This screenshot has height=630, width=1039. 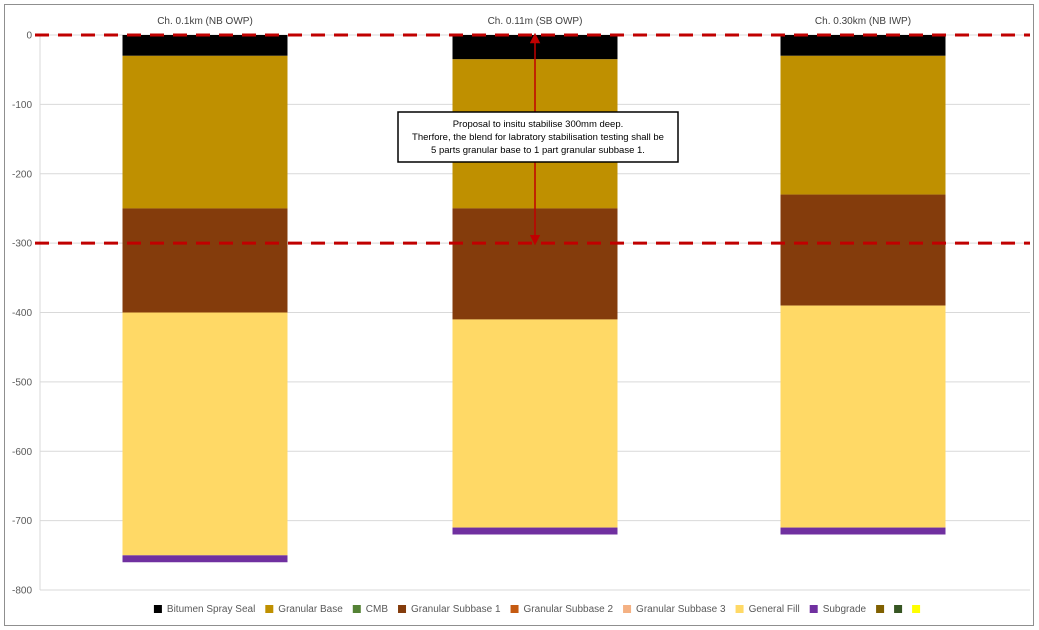 What do you see at coordinates (774, 609) in the screenshot?
I see `legend-label: General Fill` at bounding box center [774, 609].